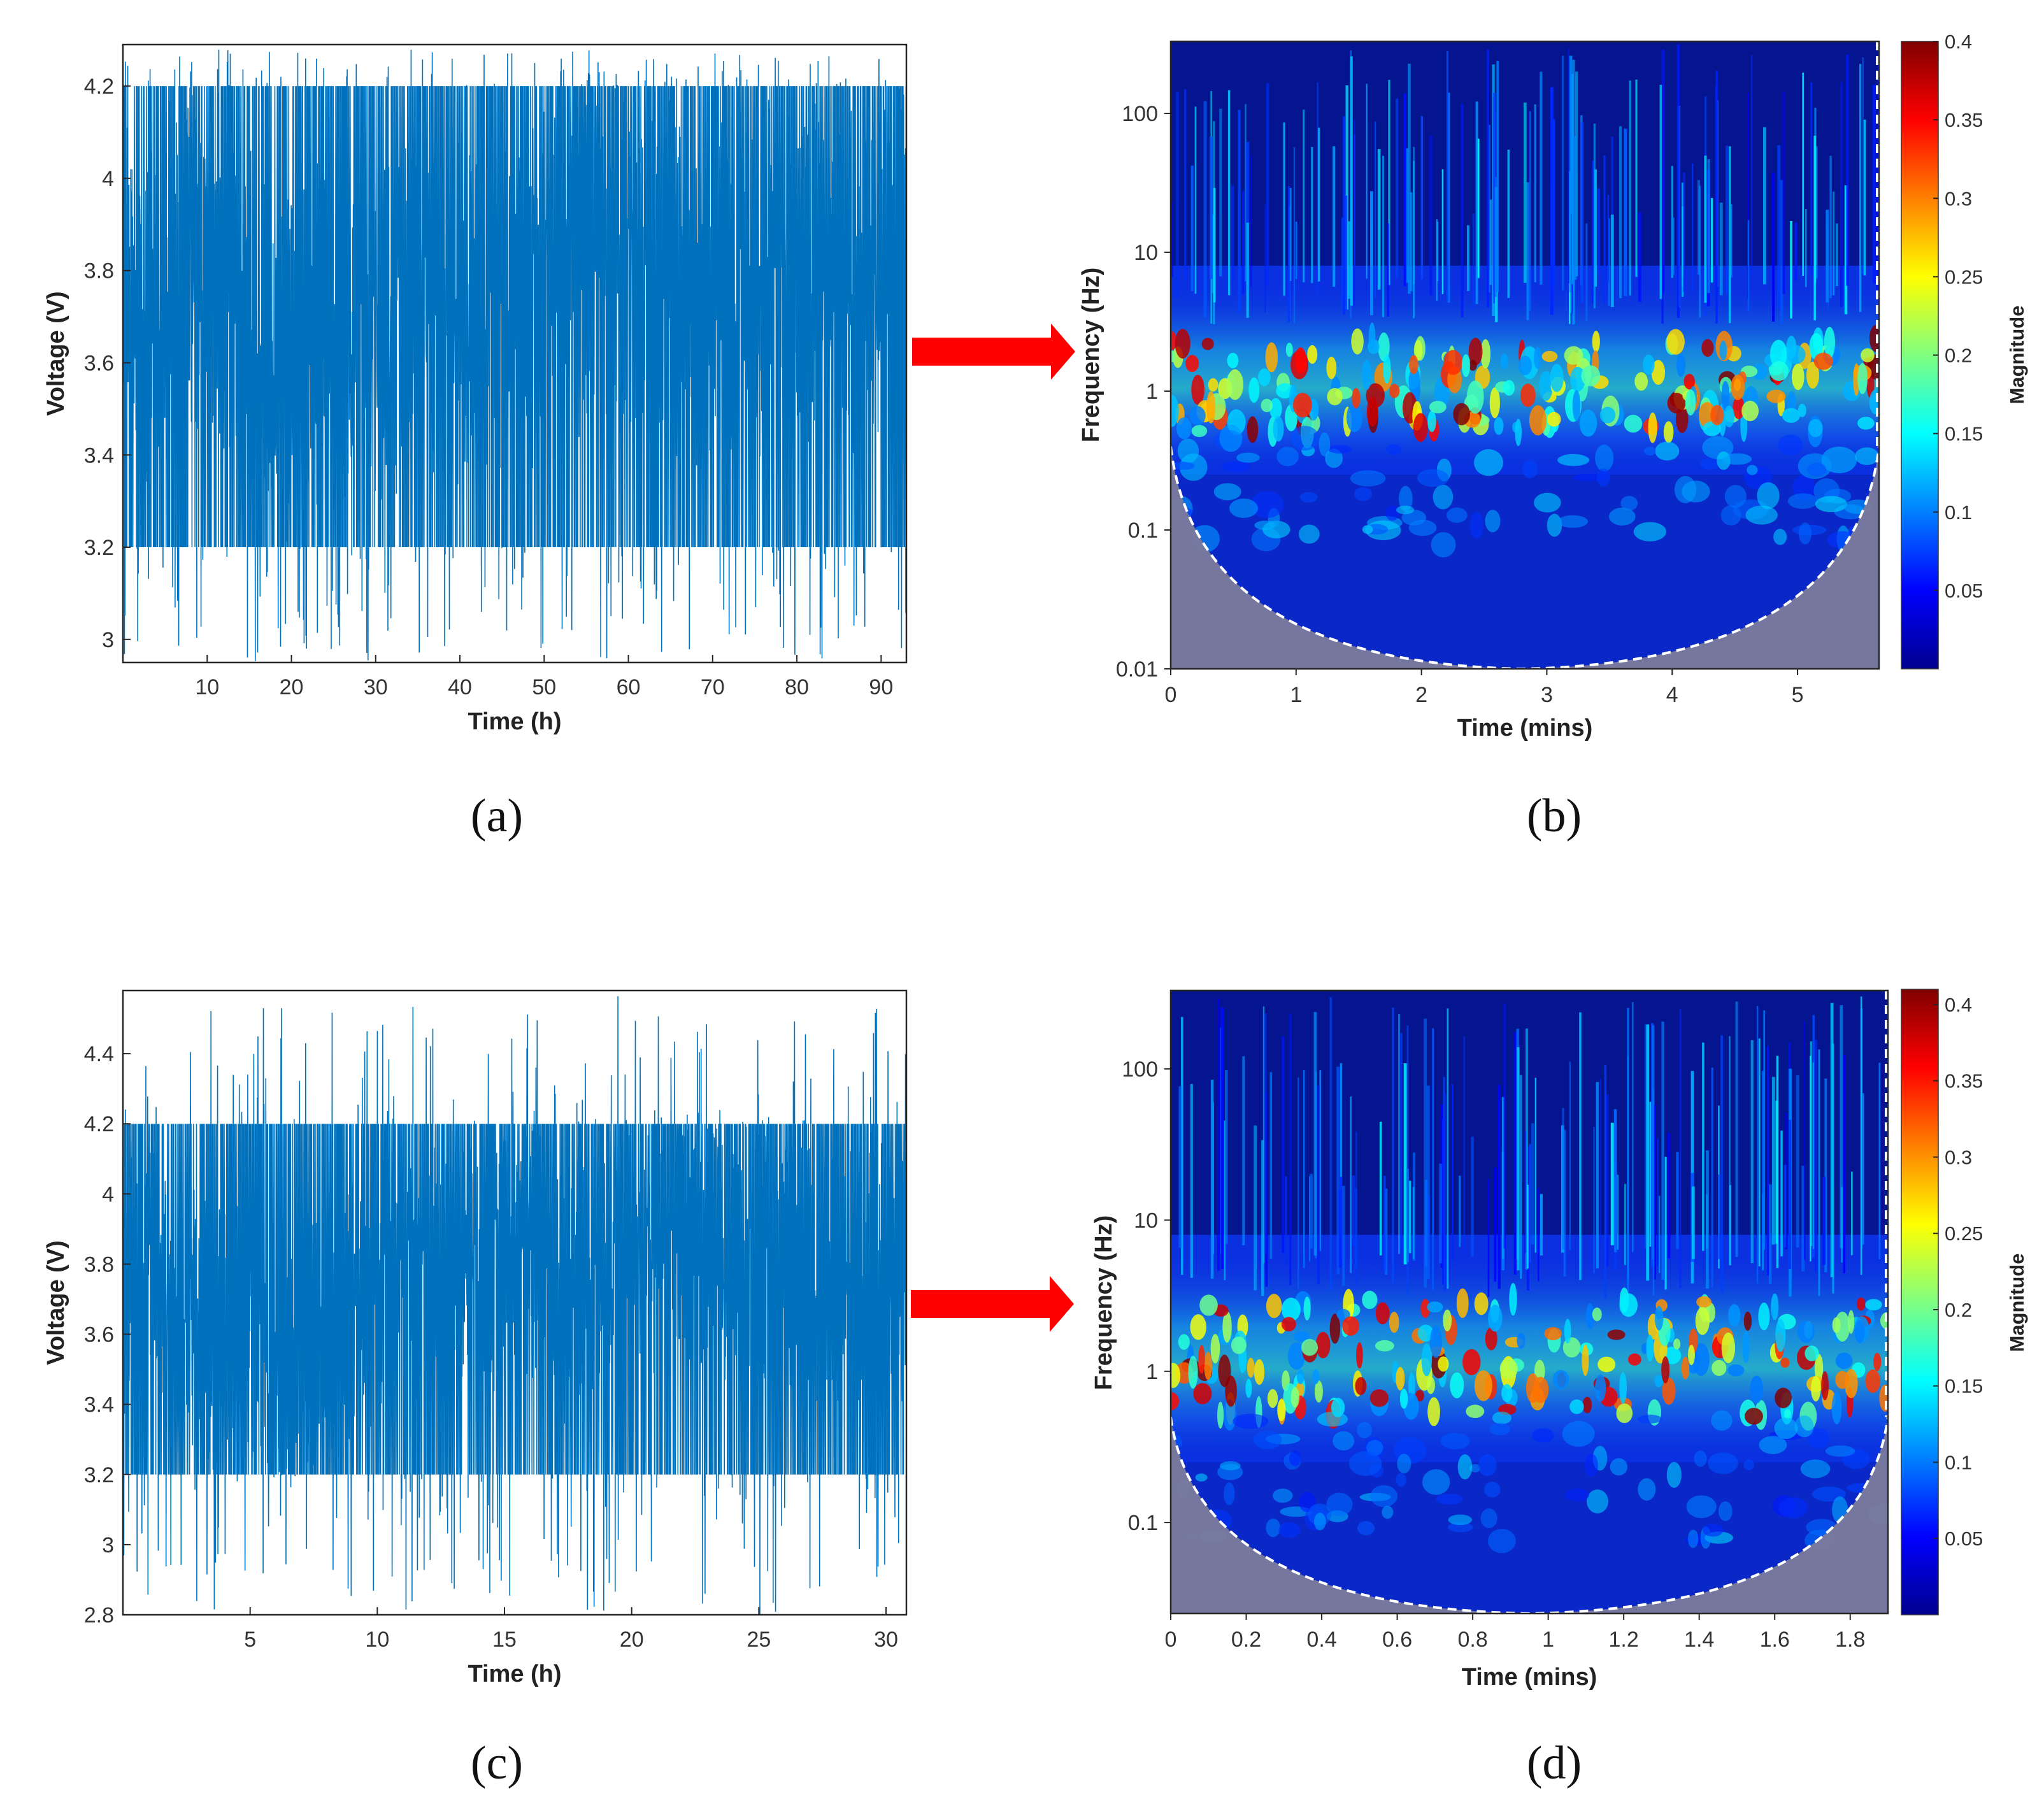  What do you see at coordinates (1964, 1081) in the screenshot?
I see `colorbar-tick-label: 0.35` at bounding box center [1964, 1081].